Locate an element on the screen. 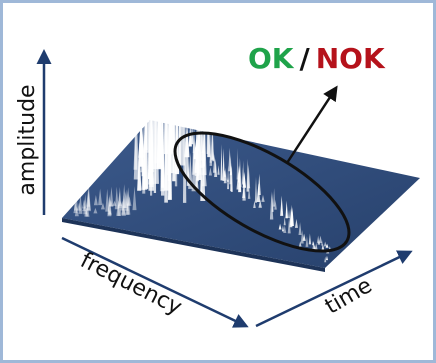 The image size is (436, 363). nok-label: NOK is located at coordinates (351, 58).